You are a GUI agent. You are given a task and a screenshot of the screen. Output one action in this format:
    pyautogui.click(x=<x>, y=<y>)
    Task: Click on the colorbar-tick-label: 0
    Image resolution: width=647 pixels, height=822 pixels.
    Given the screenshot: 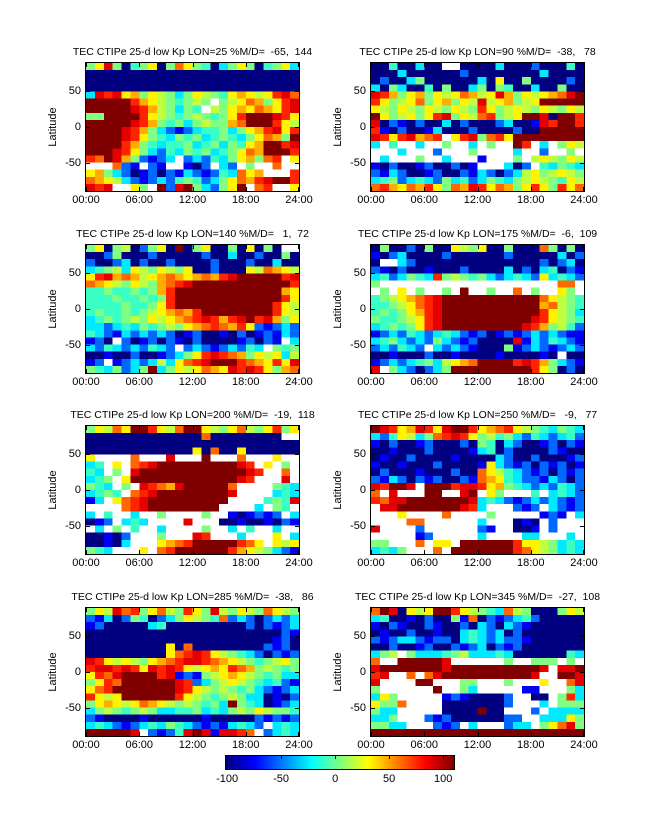 What is the action you would take?
    pyautogui.click(x=335, y=779)
    